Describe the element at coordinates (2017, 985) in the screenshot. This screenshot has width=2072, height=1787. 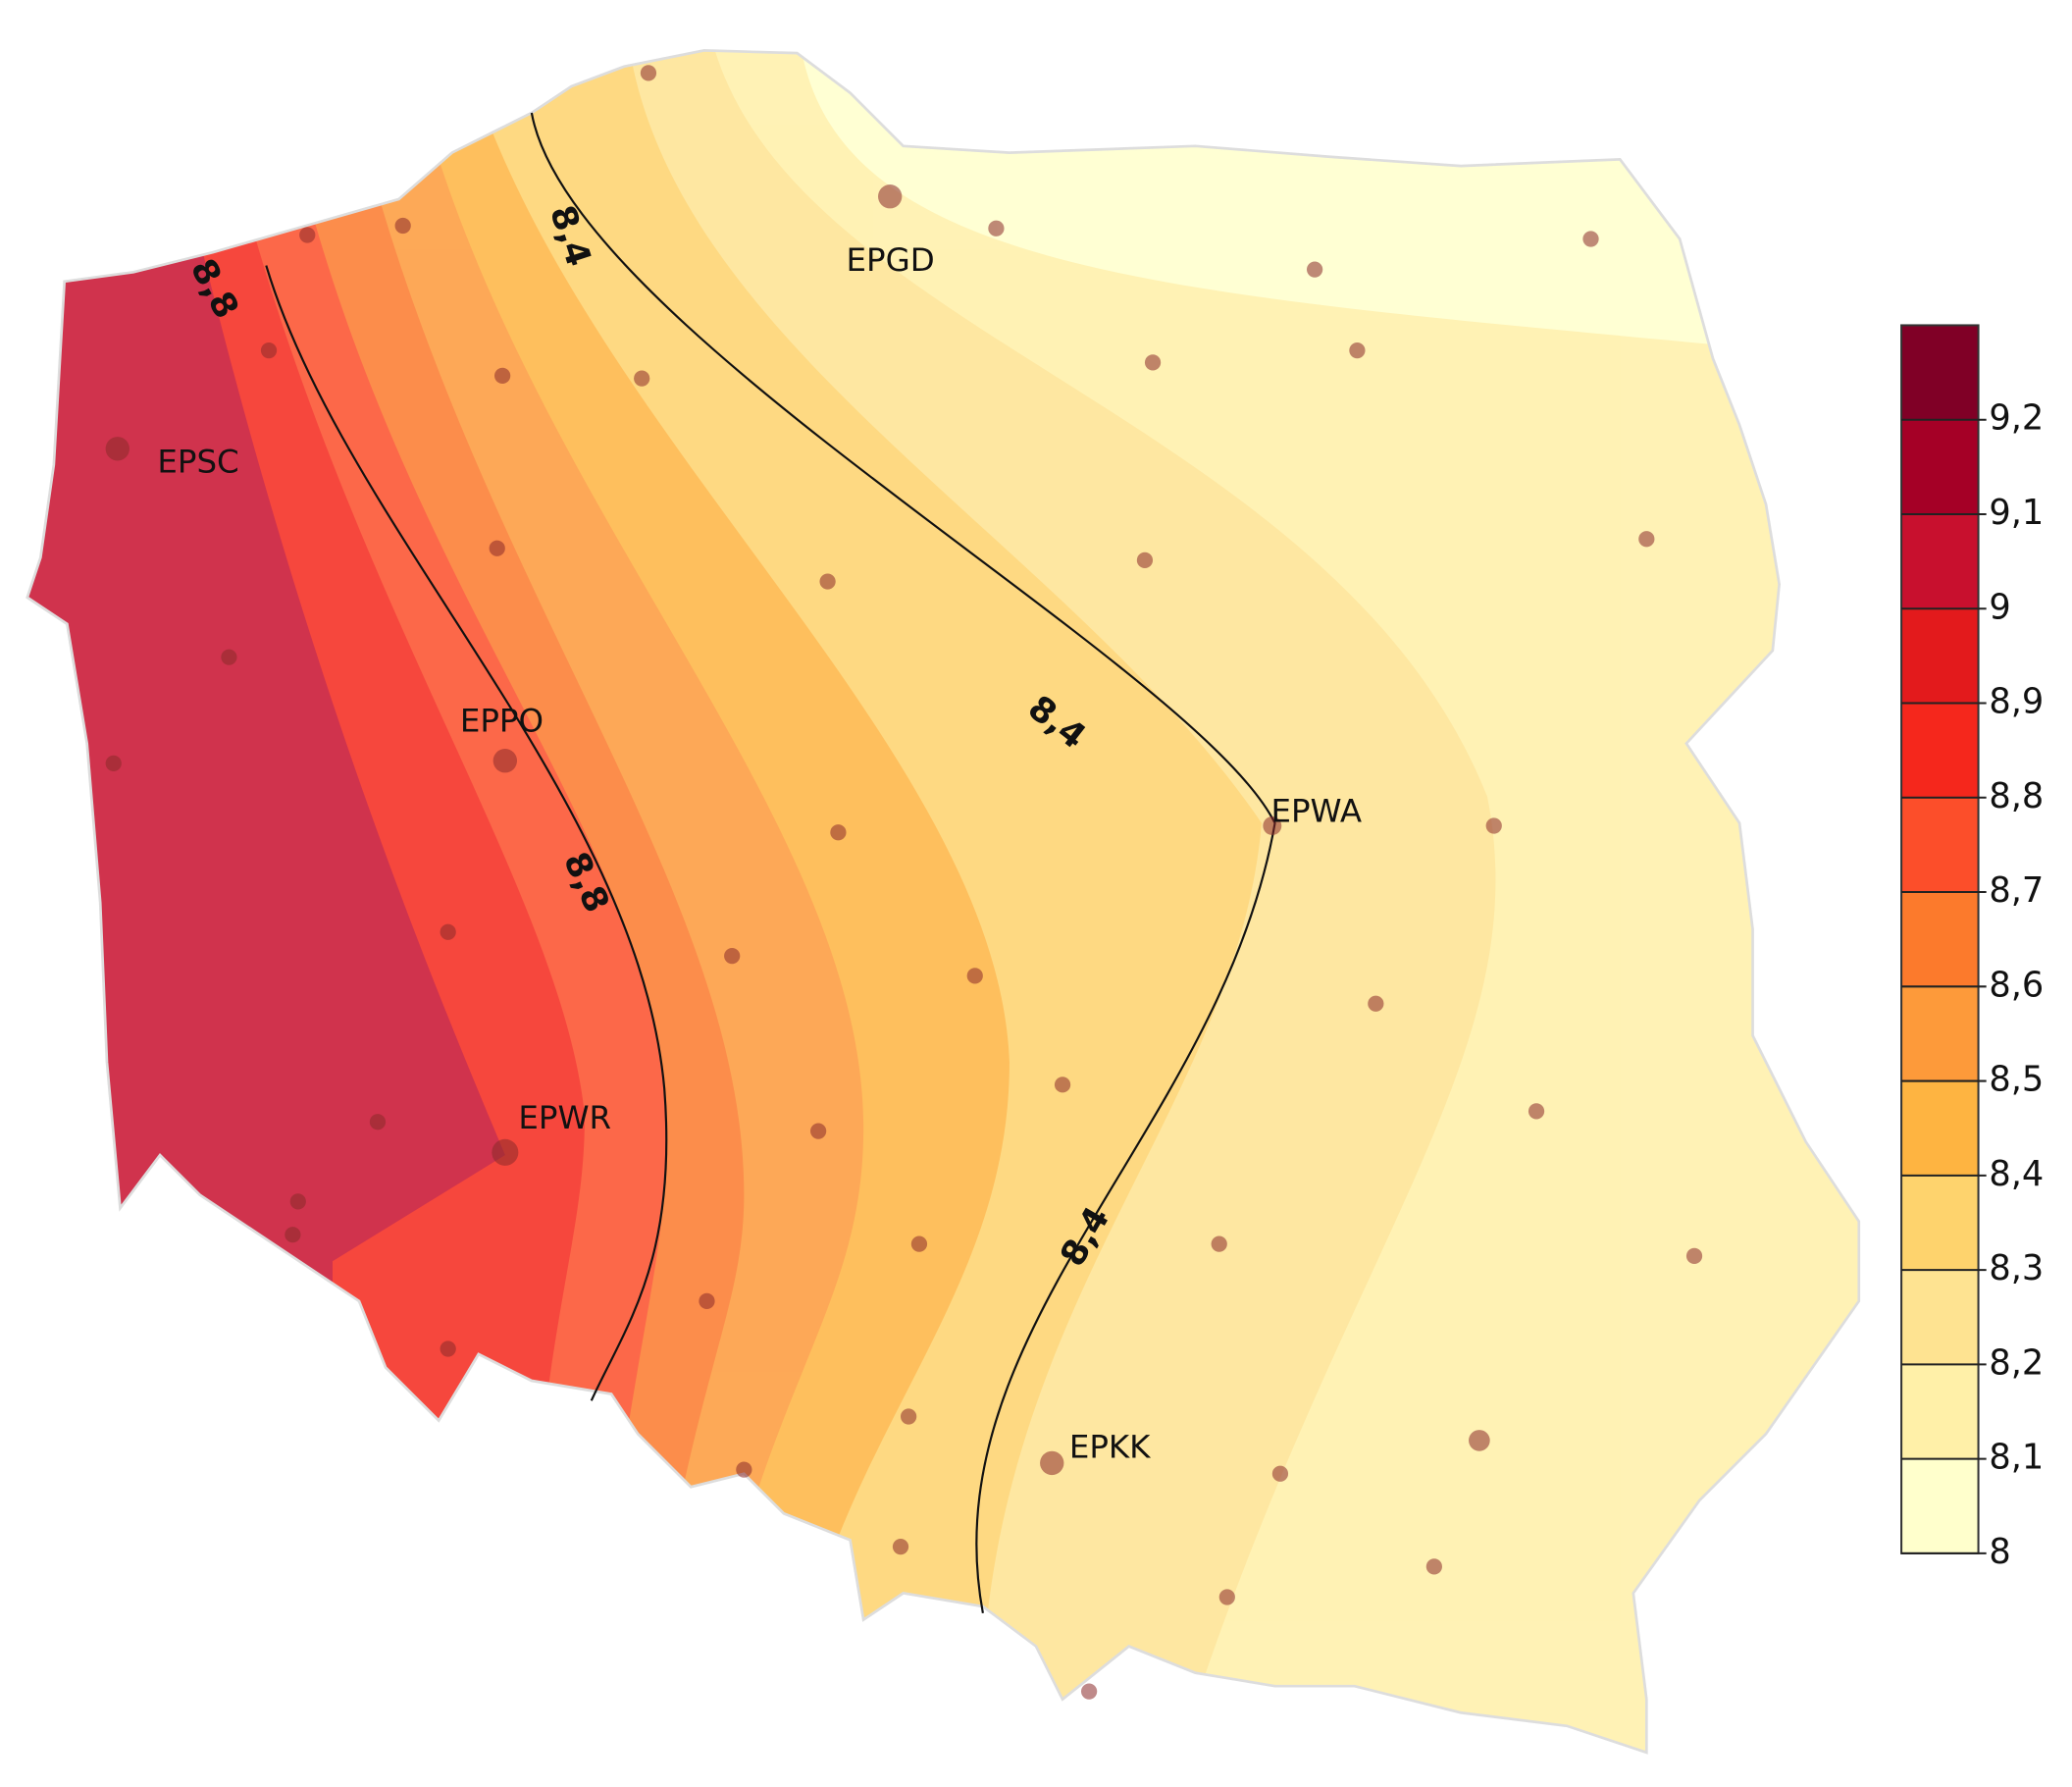
I see `tick-label: 8,6` at that location.